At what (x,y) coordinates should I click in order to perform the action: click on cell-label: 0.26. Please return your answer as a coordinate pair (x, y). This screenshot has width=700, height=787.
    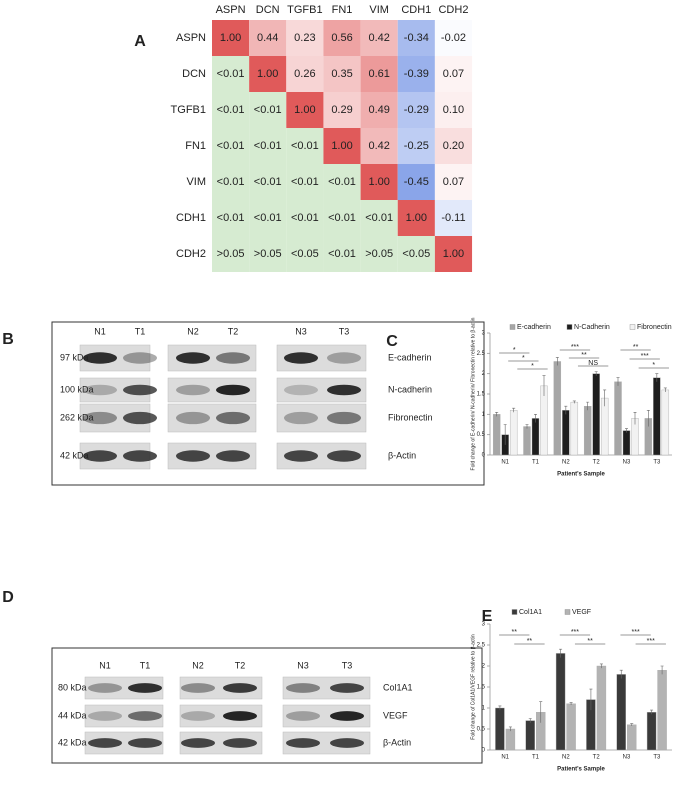
    Looking at the image, I should click on (304, 74).